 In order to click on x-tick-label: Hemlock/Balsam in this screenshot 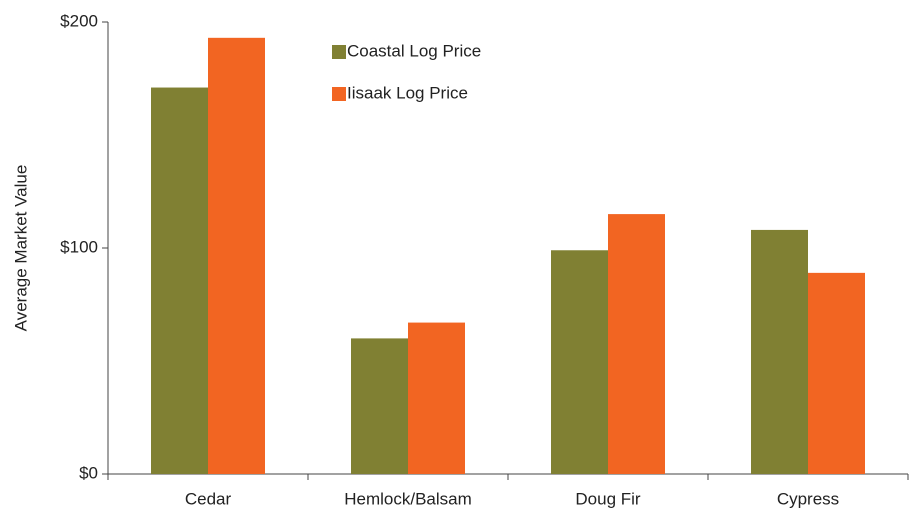, I will do `click(408, 498)`.